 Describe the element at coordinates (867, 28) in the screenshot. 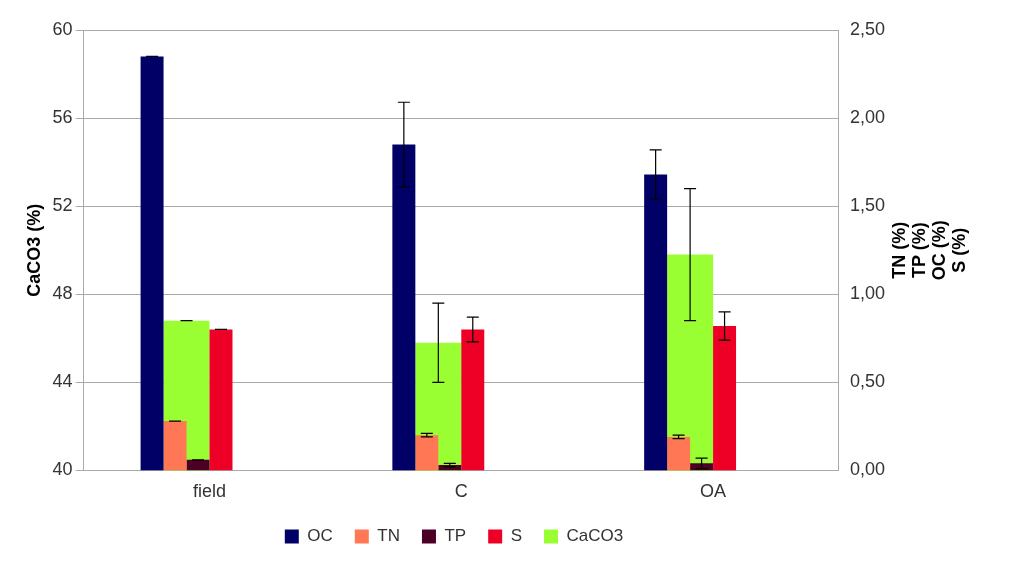

I see `y2-tick-label: 2,50` at that location.